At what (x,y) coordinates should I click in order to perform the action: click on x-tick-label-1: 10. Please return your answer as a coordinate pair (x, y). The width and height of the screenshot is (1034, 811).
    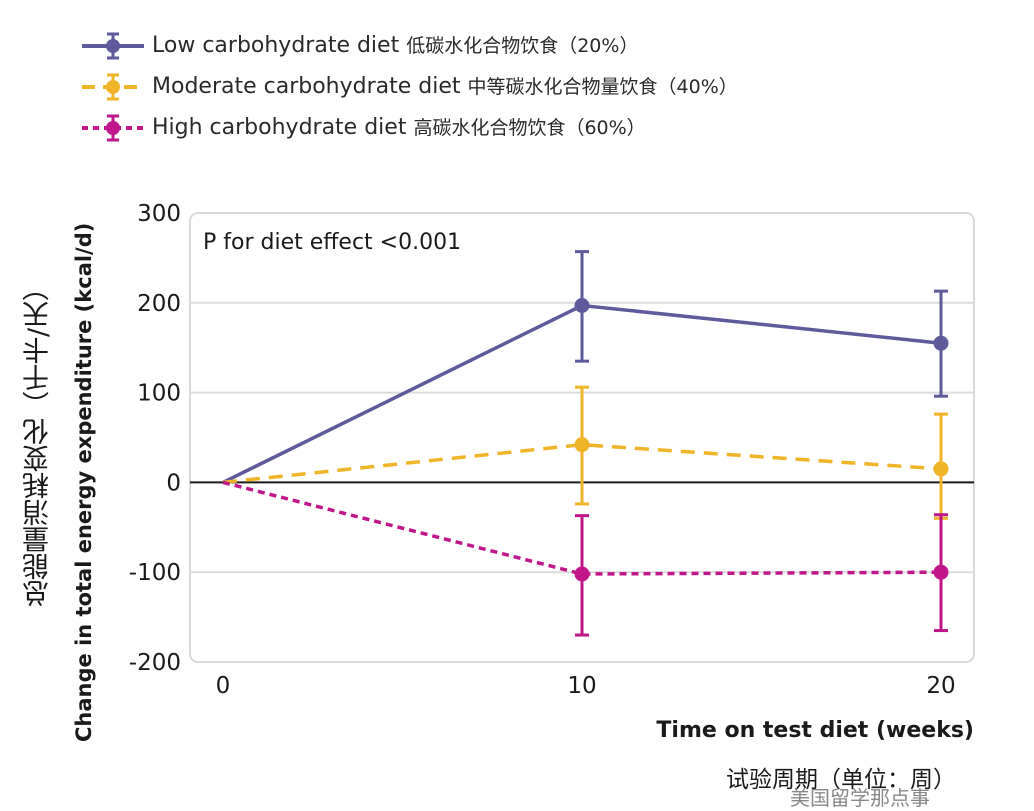
    Looking at the image, I should click on (581, 686).